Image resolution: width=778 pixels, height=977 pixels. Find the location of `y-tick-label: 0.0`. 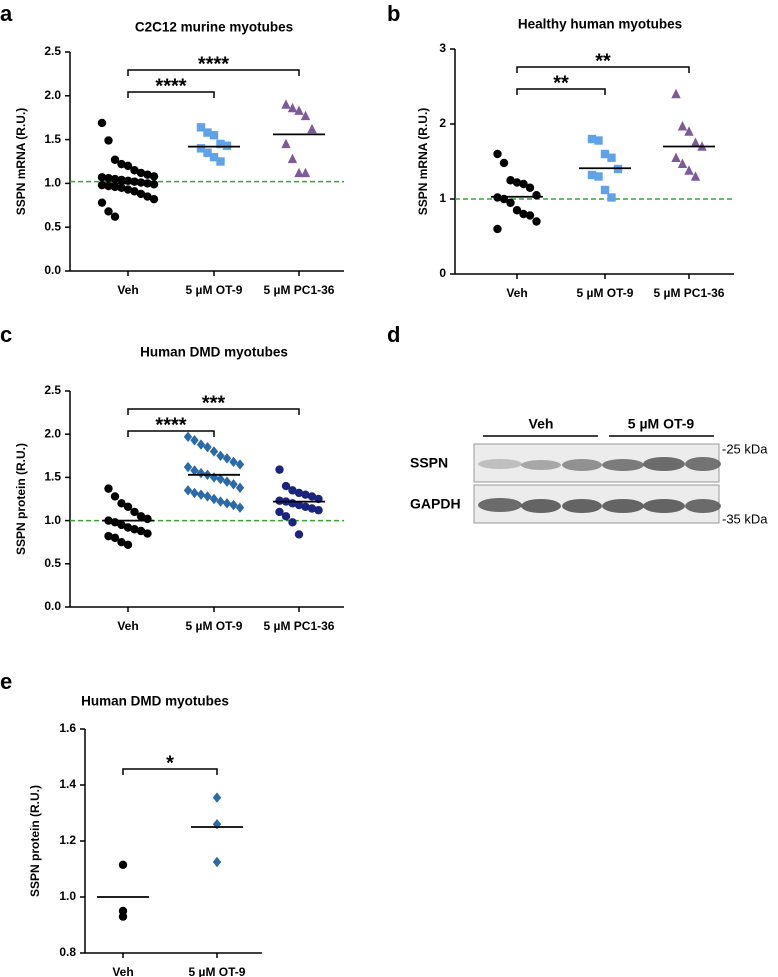

y-tick-label: 0.0 is located at coordinates (52, 270).